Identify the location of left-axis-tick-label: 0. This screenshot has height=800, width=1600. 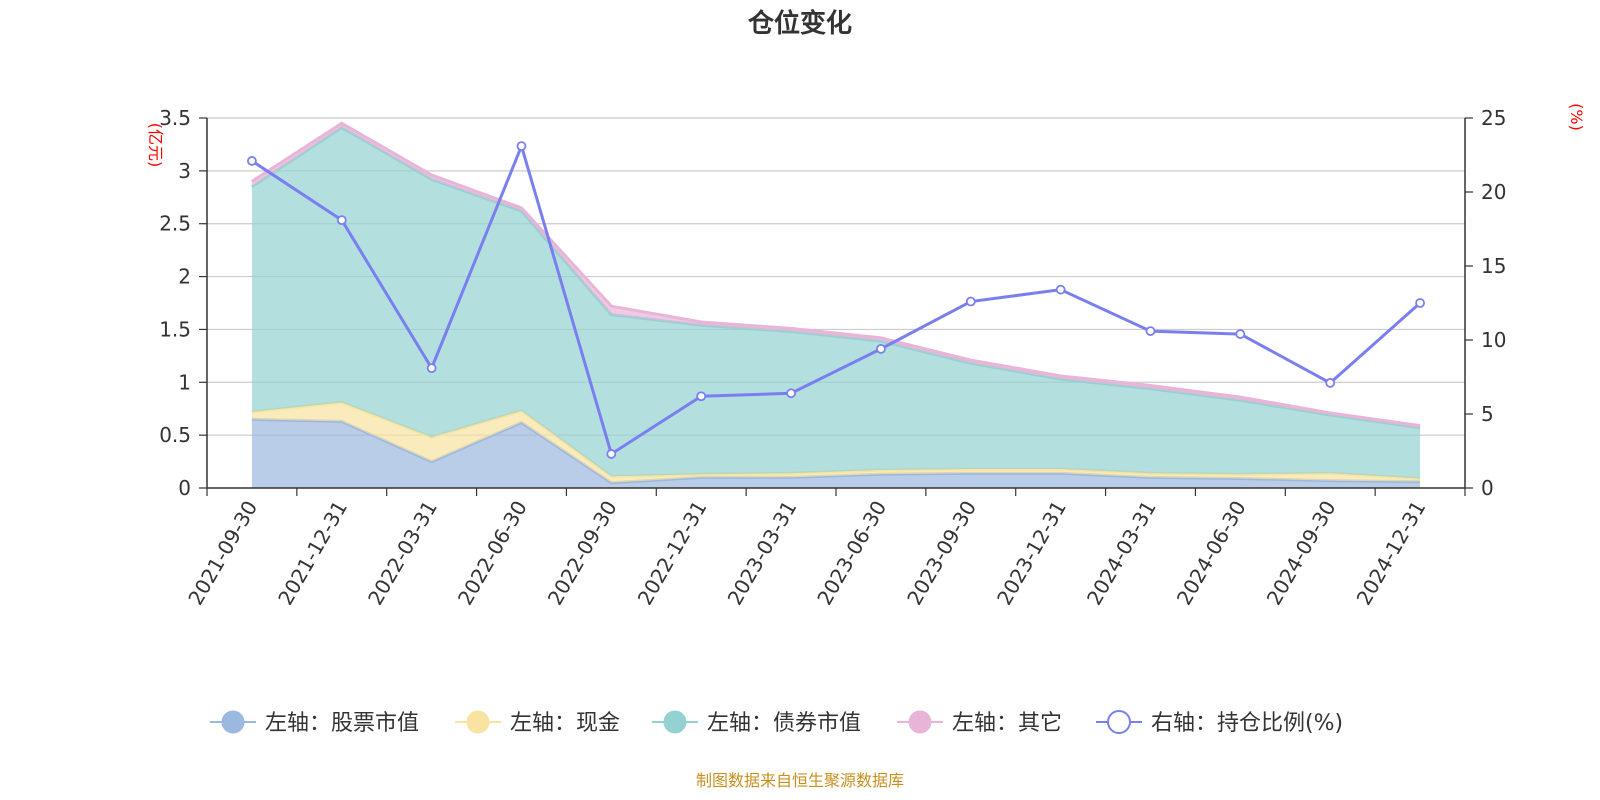
(184, 488).